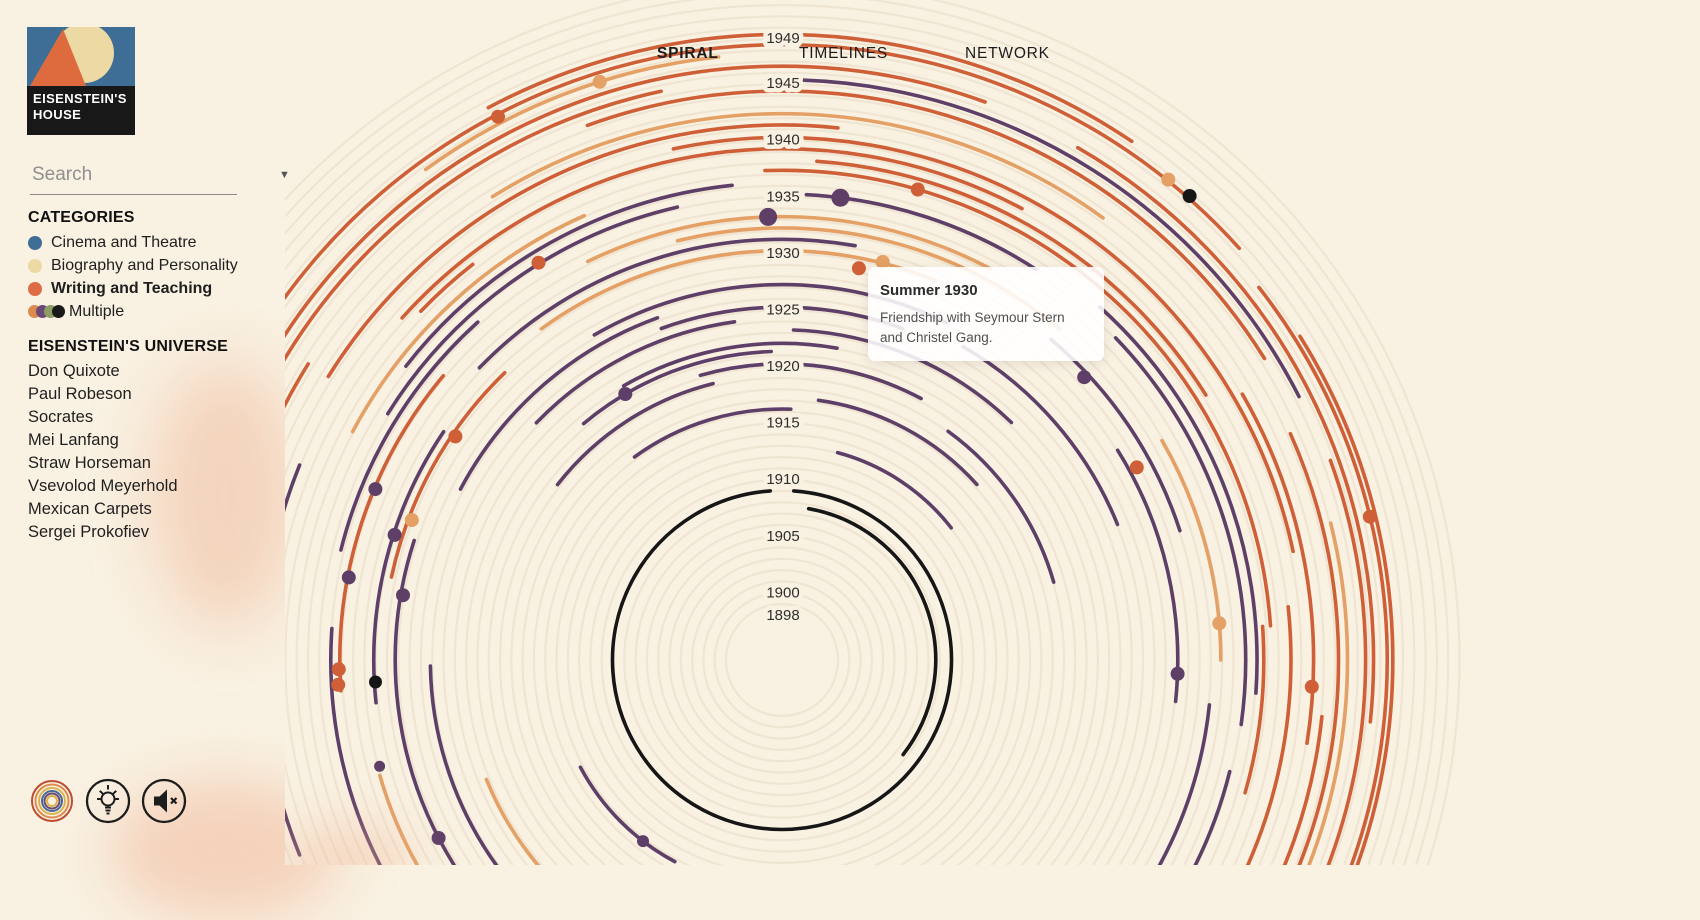 This screenshot has height=920, width=1700. I want to click on chevron-down-icon: ▼, so click(284, 175).